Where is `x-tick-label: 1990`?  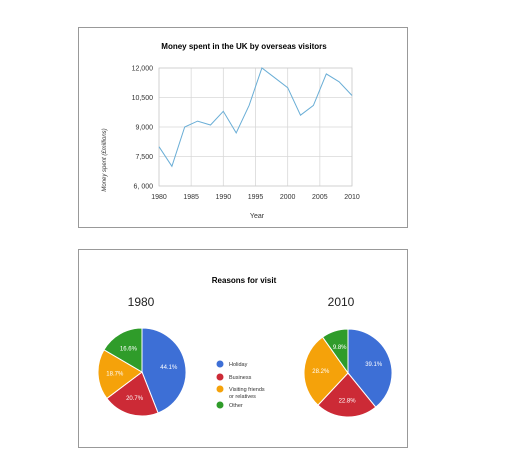
x-tick-label: 1990 is located at coordinates (224, 197).